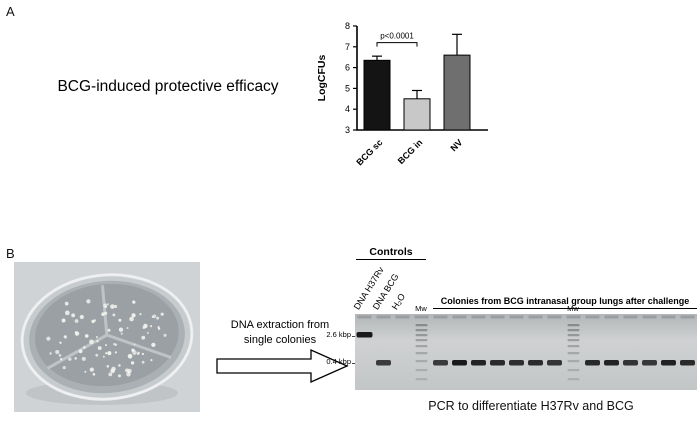 The width and height of the screenshot is (700, 422). I want to click on tri-plate, so click(107, 337).